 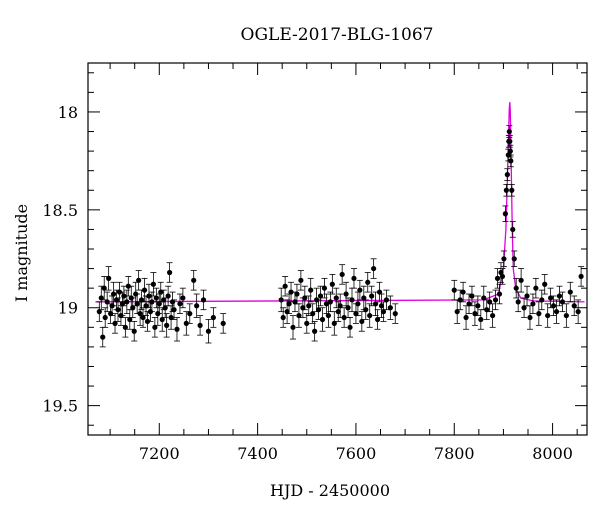 I want to click on y-tick-label: 18, so click(x=68, y=112).